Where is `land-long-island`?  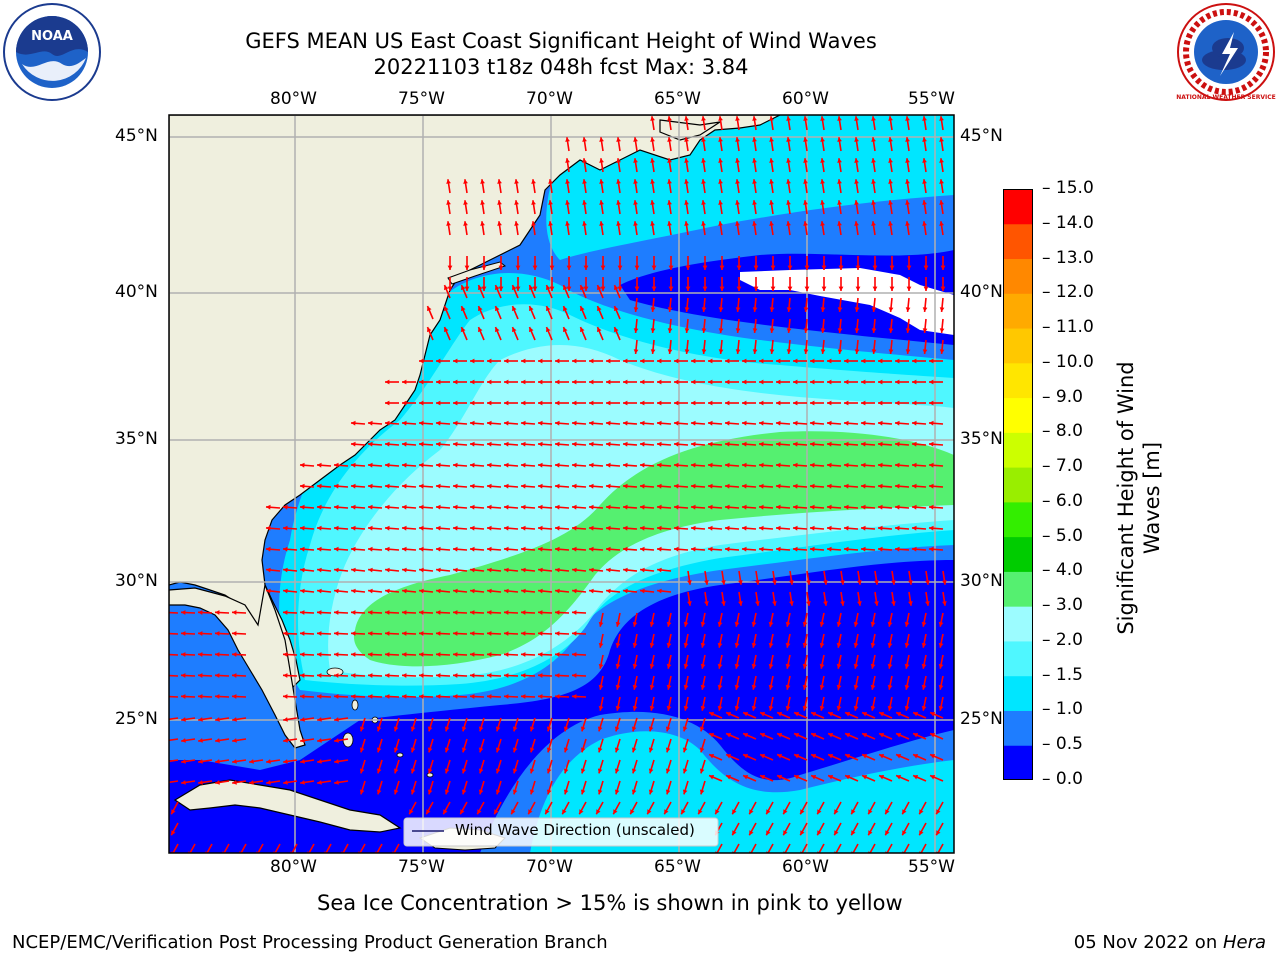 land-long-island is located at coordinates (477, 273).